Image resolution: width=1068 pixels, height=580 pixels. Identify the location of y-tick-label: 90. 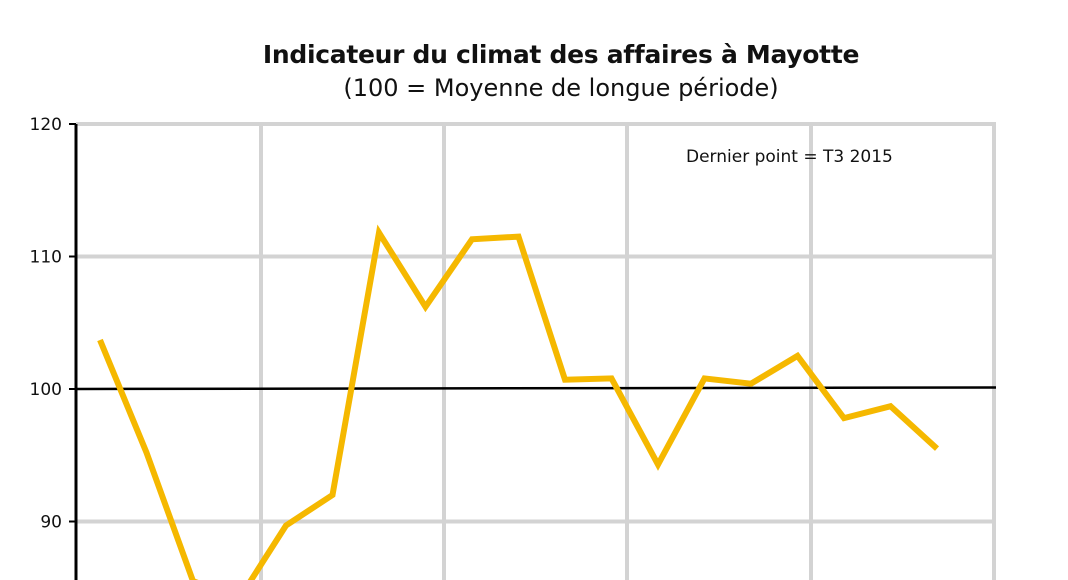
(51, 523).